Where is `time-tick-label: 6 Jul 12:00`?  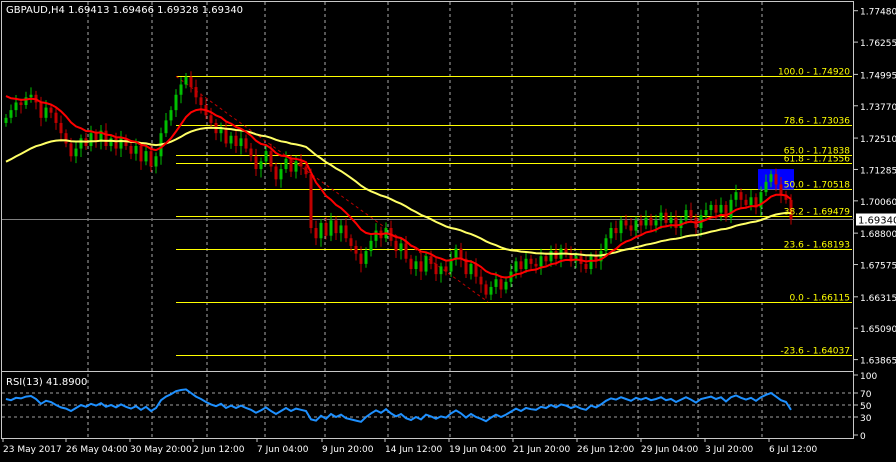 time-tick-label: 6 Jul 12:00 is located at coordinates (793, 450).